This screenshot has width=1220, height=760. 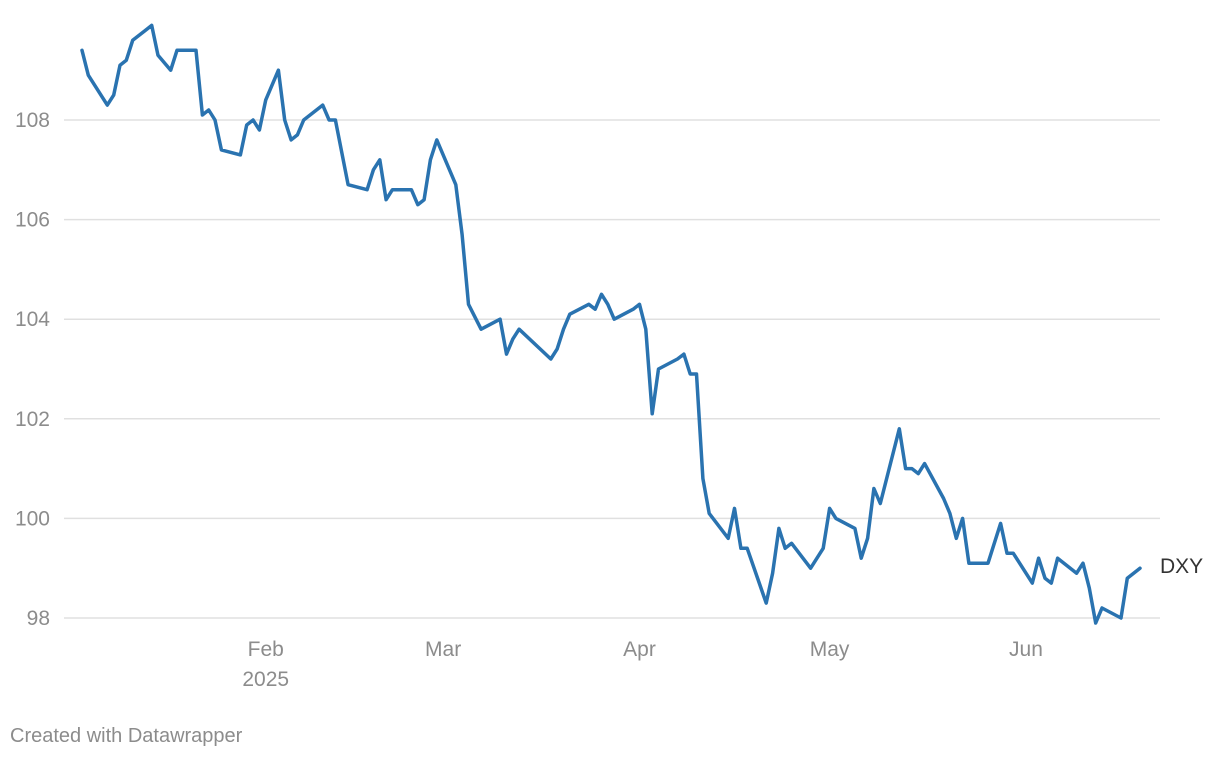 What do you see at coordinates (32, 319) in the screenshot?
I see `y-tick-label: 104` at bounding box center [32, 319].